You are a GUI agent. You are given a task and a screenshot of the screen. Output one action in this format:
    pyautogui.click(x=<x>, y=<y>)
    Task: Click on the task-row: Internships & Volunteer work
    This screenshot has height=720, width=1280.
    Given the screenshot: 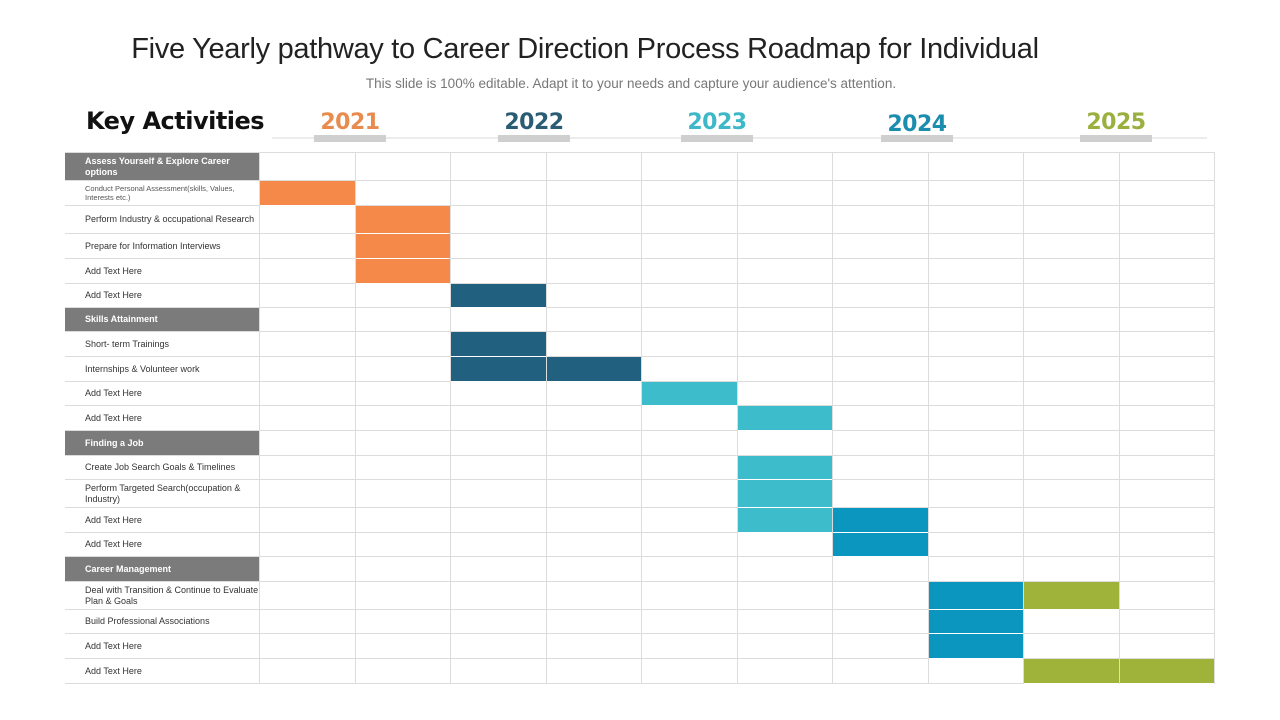 What is the action you would take?
    pyautogui.click(x=640, y=369)
    